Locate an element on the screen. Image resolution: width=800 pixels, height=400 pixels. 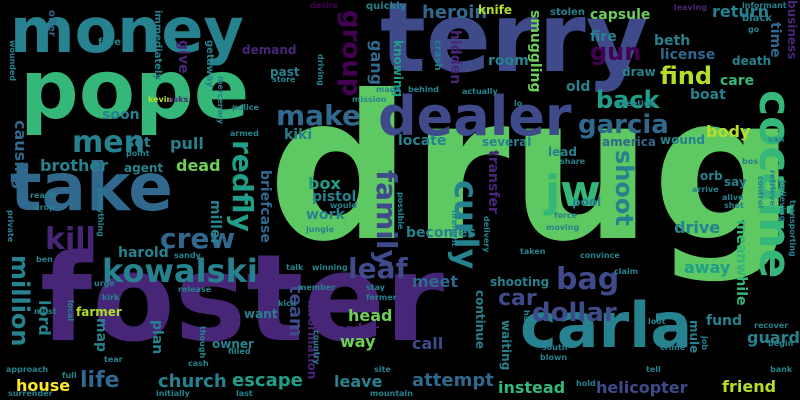
word-shooting: shooting is located at coordinates (520, 282).